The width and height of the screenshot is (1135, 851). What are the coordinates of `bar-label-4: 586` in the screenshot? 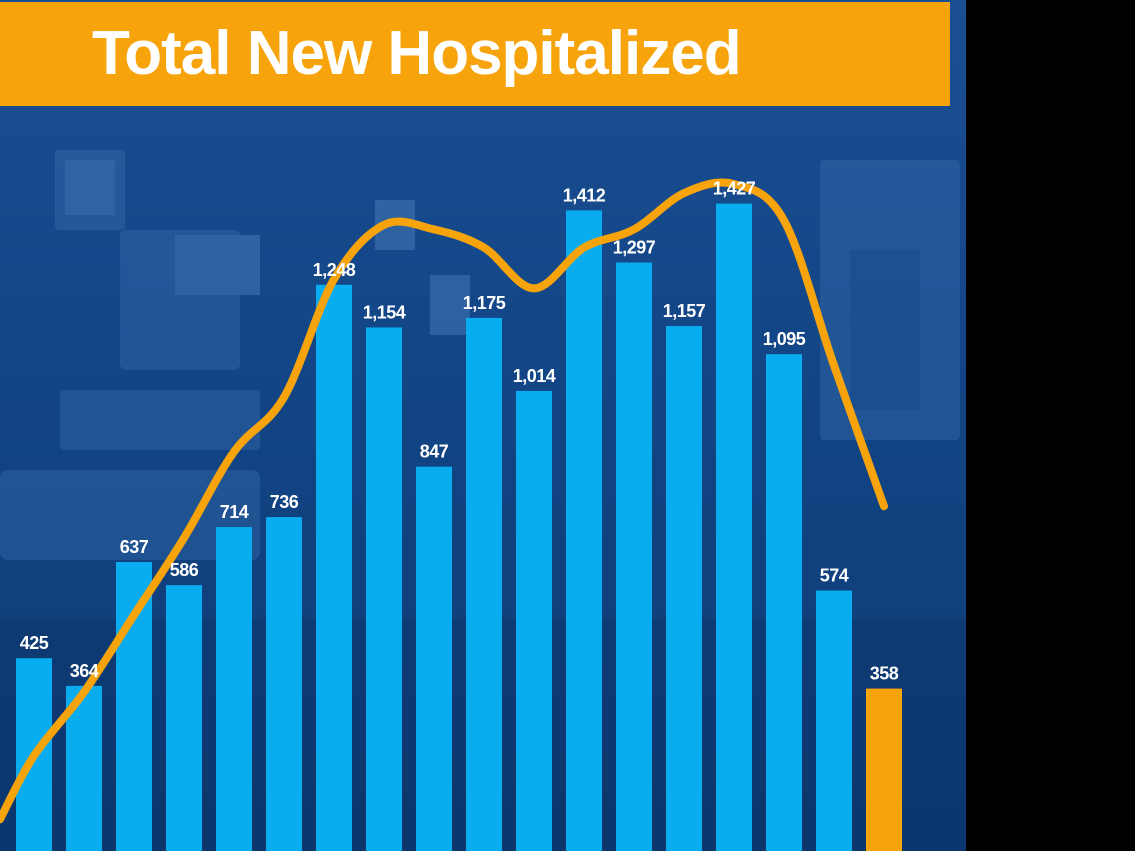 It's located at (184, 570).